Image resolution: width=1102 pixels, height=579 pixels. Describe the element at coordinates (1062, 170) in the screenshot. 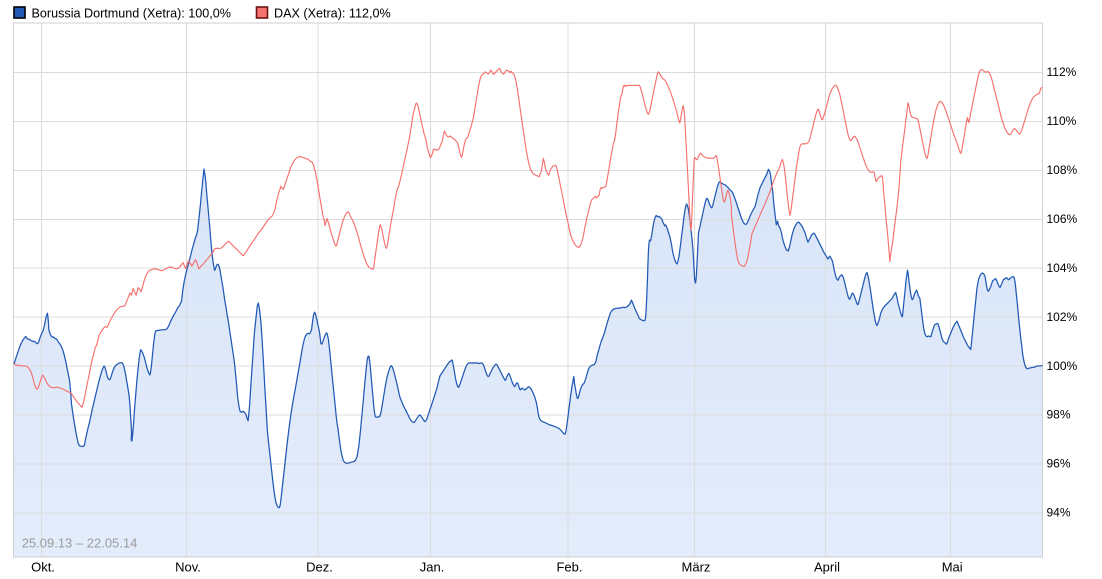

I see `svg-text: 108%` at that location.